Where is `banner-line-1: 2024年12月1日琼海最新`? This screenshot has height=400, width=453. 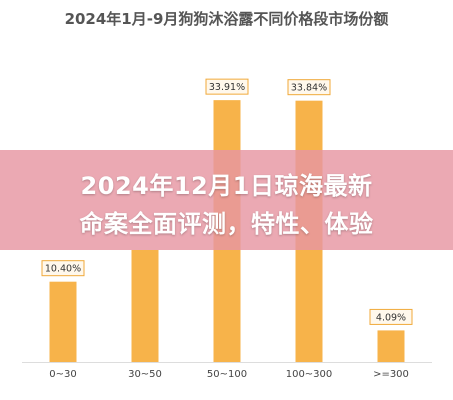
banner-line-1: 2024年12月1日琼海最新 is located at coordinates (226, 186).